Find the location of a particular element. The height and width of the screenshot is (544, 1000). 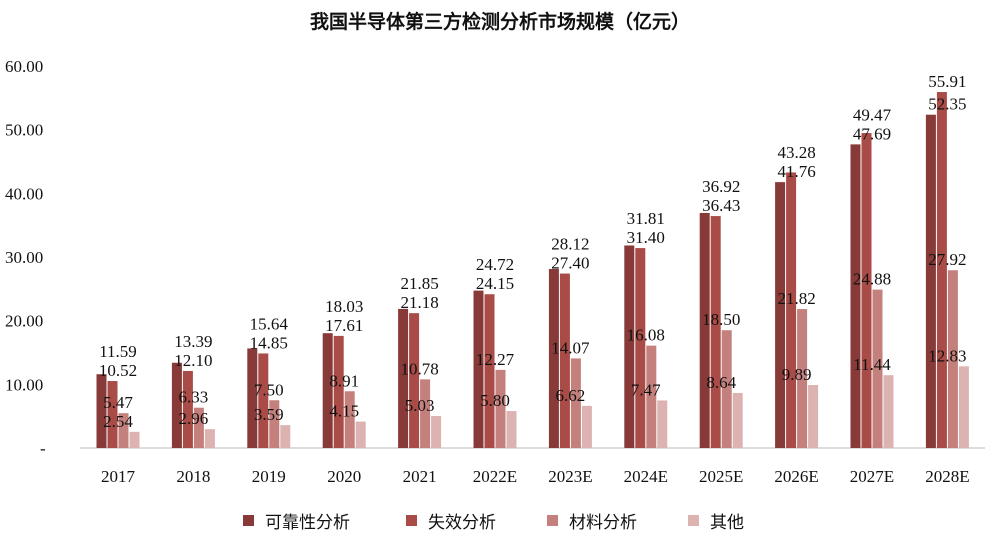

data-label: 21.85 is located at coordinates (419, 283).